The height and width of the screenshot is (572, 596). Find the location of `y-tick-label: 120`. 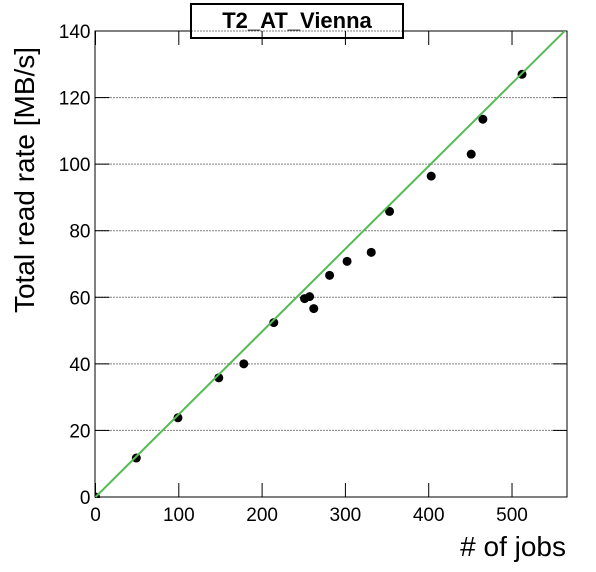

y-tick-label: 120 is located at coordinates (75, 99).